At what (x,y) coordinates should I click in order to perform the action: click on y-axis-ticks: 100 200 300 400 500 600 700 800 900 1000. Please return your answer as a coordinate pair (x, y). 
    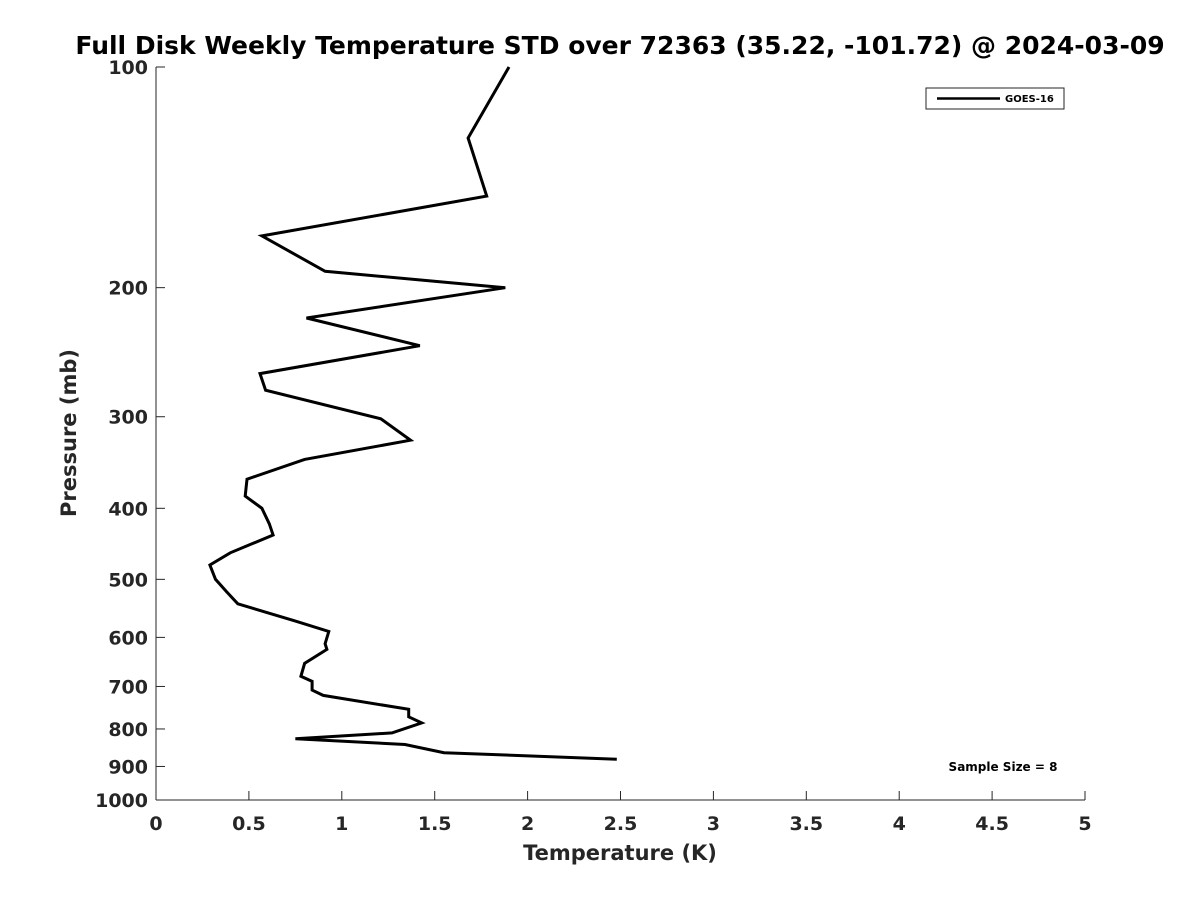
    Looking at the image, I should click on (130, 434).